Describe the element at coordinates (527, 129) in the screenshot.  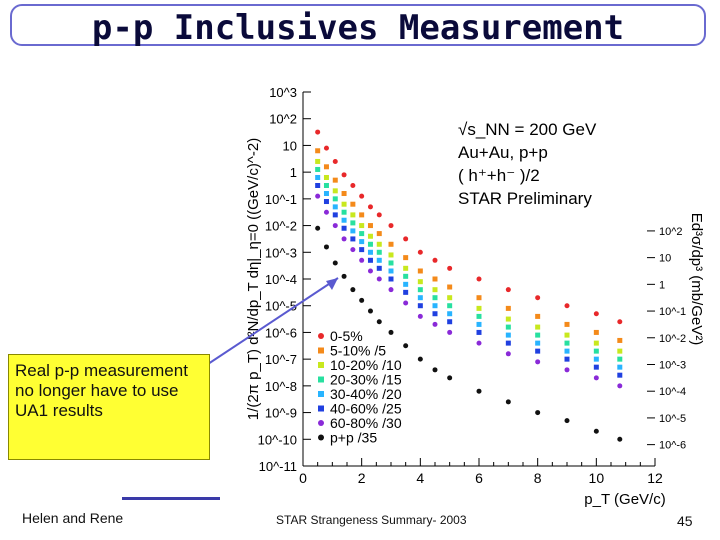
I see `annotation-line: √s_NN = 200 GeV` at that location.